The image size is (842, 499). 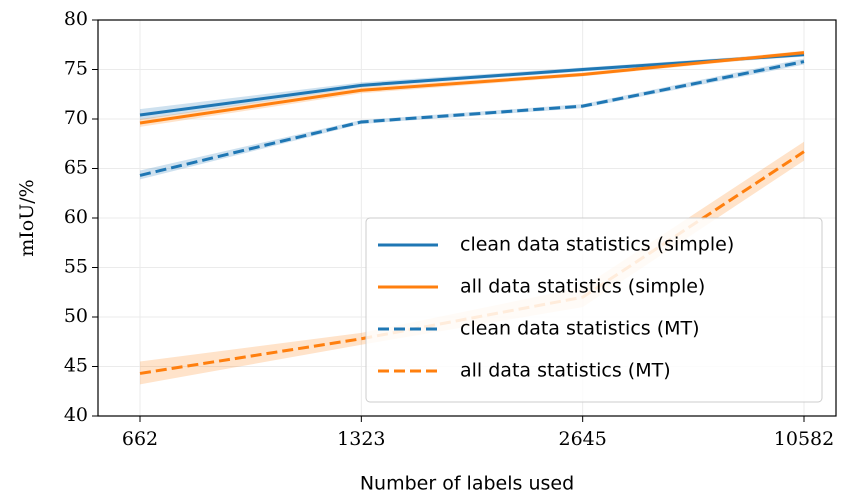 I want to click on legend-label: clean data statistics (simple), so click(x=597, y=245).